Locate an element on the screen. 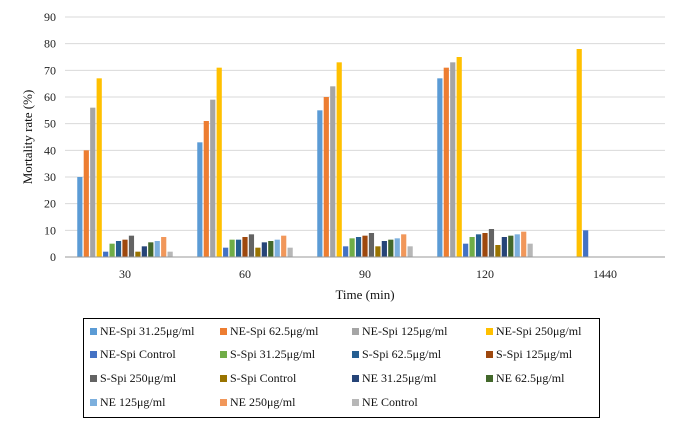  legend-item: S-Spi 250μg/ml is located at coordinates (133, 378).